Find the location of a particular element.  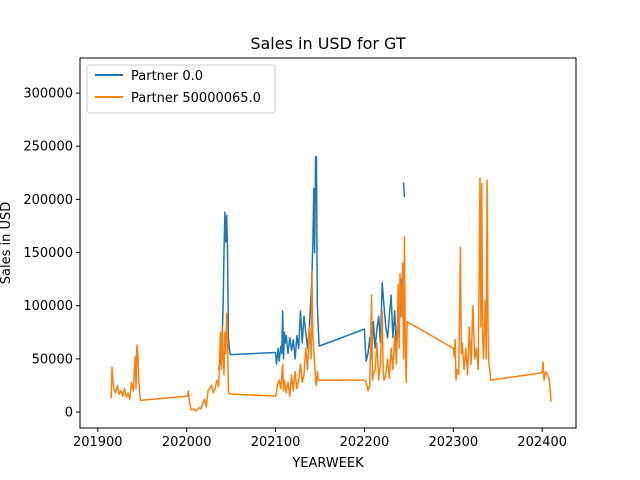

x-tick-label-202400: 202400 is located at coordinates (542, 442).